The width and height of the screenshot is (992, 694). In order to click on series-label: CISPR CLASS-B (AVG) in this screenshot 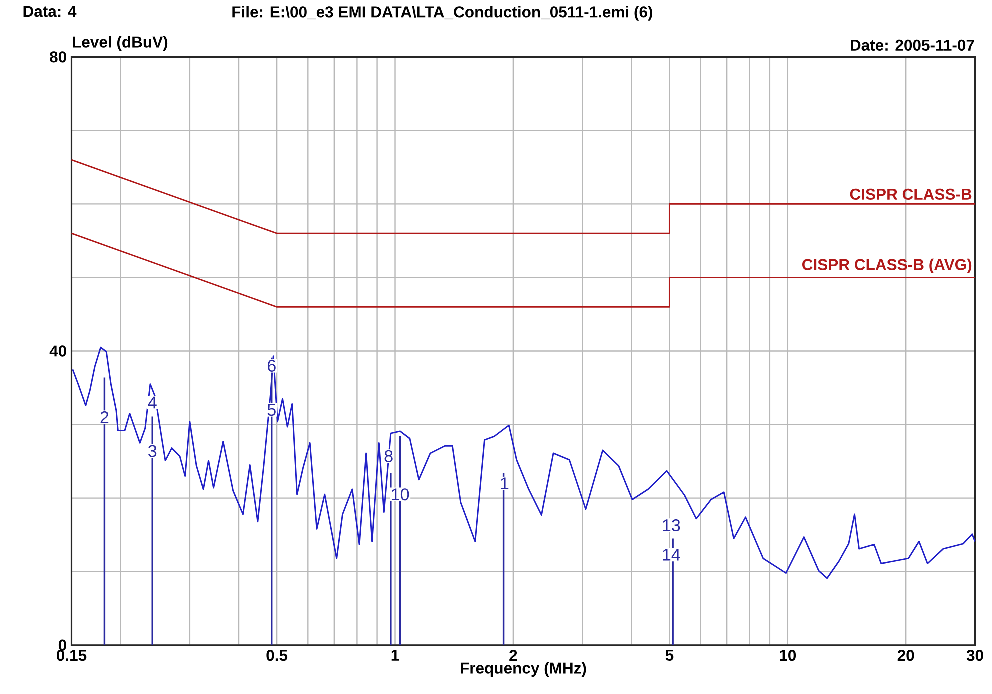, I will do `click(887, 266)`.